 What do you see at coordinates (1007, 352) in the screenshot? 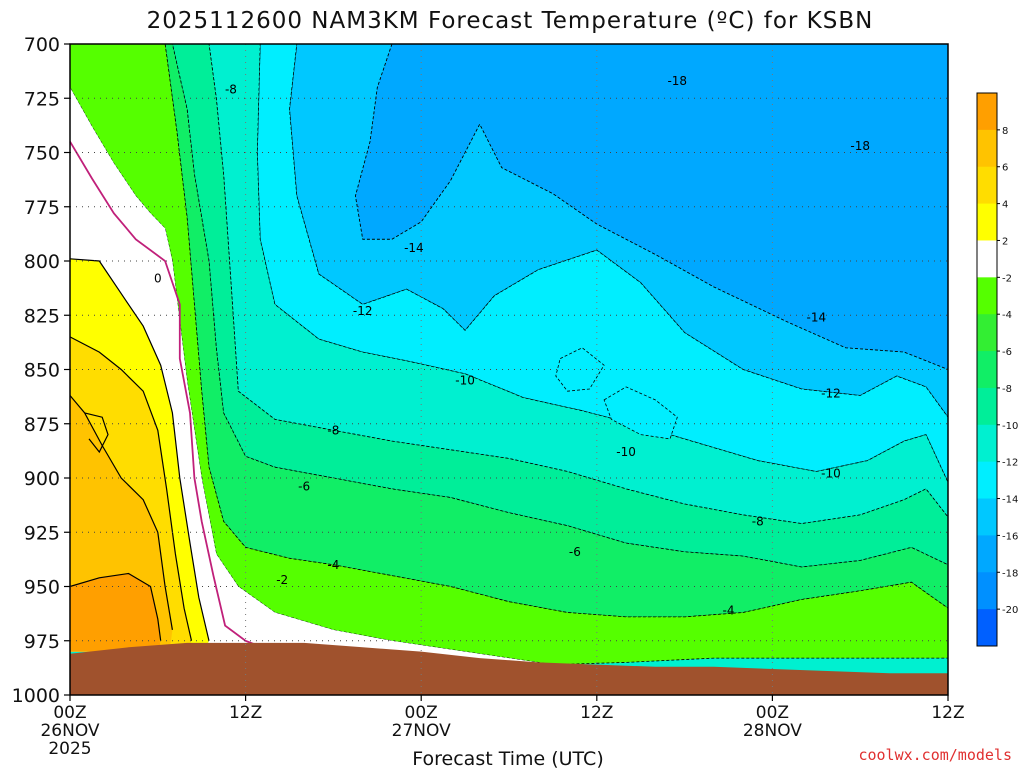
I see `colorbar-label: -6` at bounding box center [1007, 352].